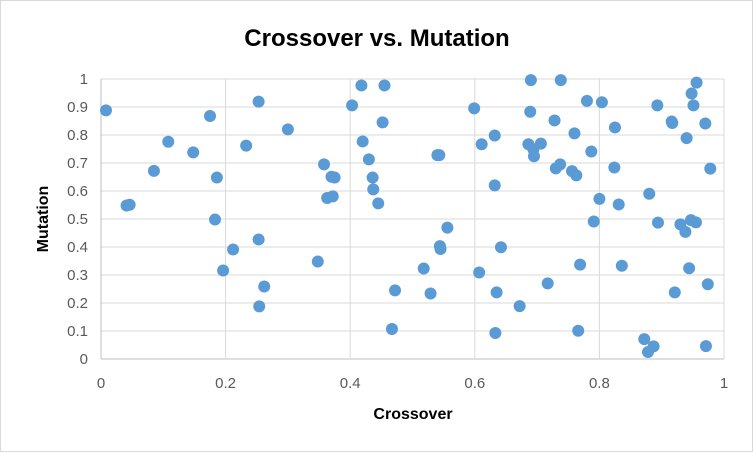  I want to click on y-tick-label: 0.7, so click(77, 163).